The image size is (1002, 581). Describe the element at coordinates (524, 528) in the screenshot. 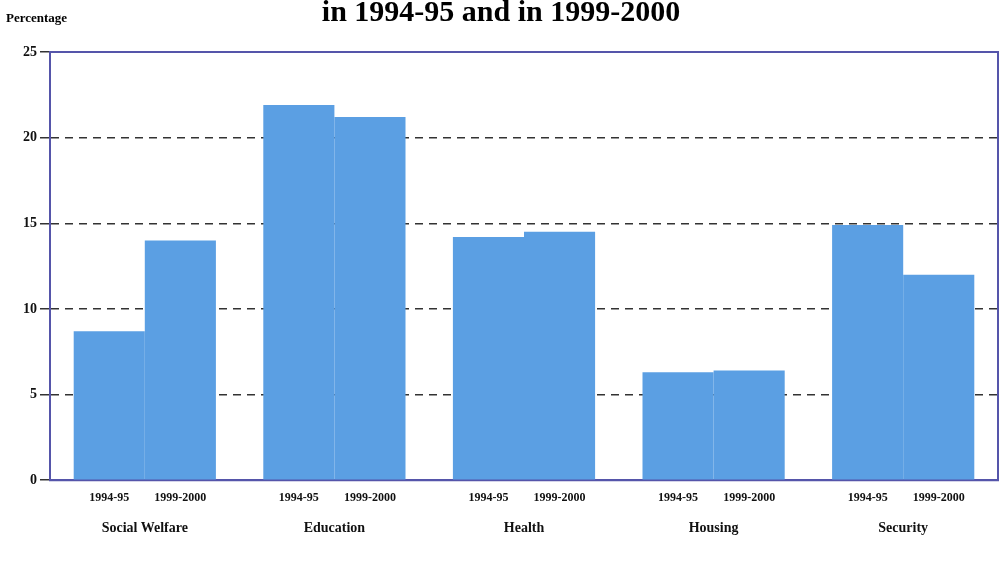

I see `x-tick-label: Health` at that location.